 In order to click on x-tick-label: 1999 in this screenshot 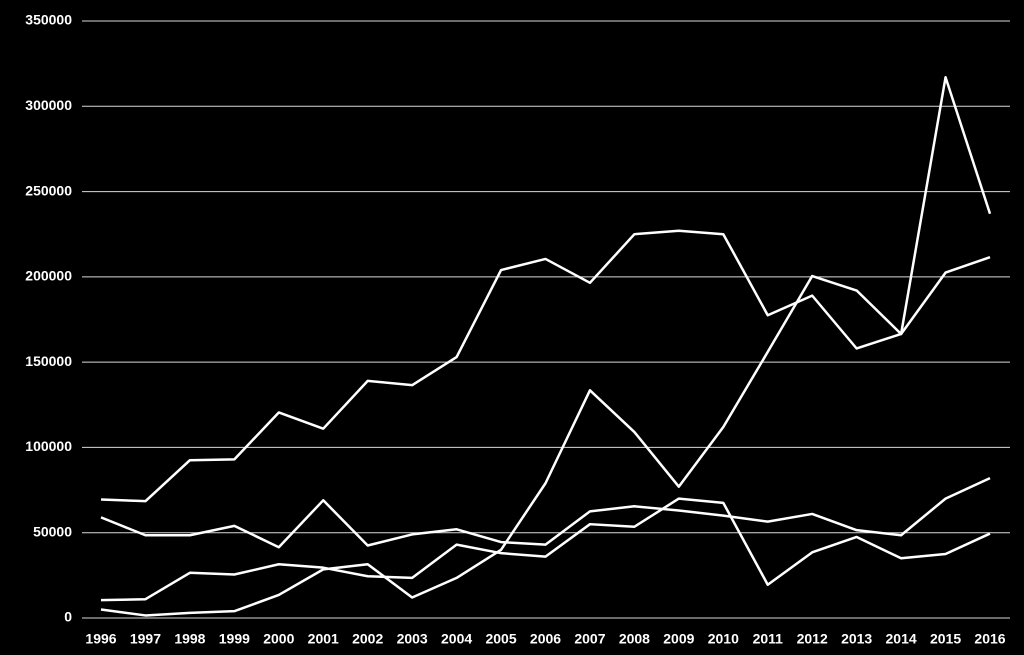, I will do `click(234, 639)`.